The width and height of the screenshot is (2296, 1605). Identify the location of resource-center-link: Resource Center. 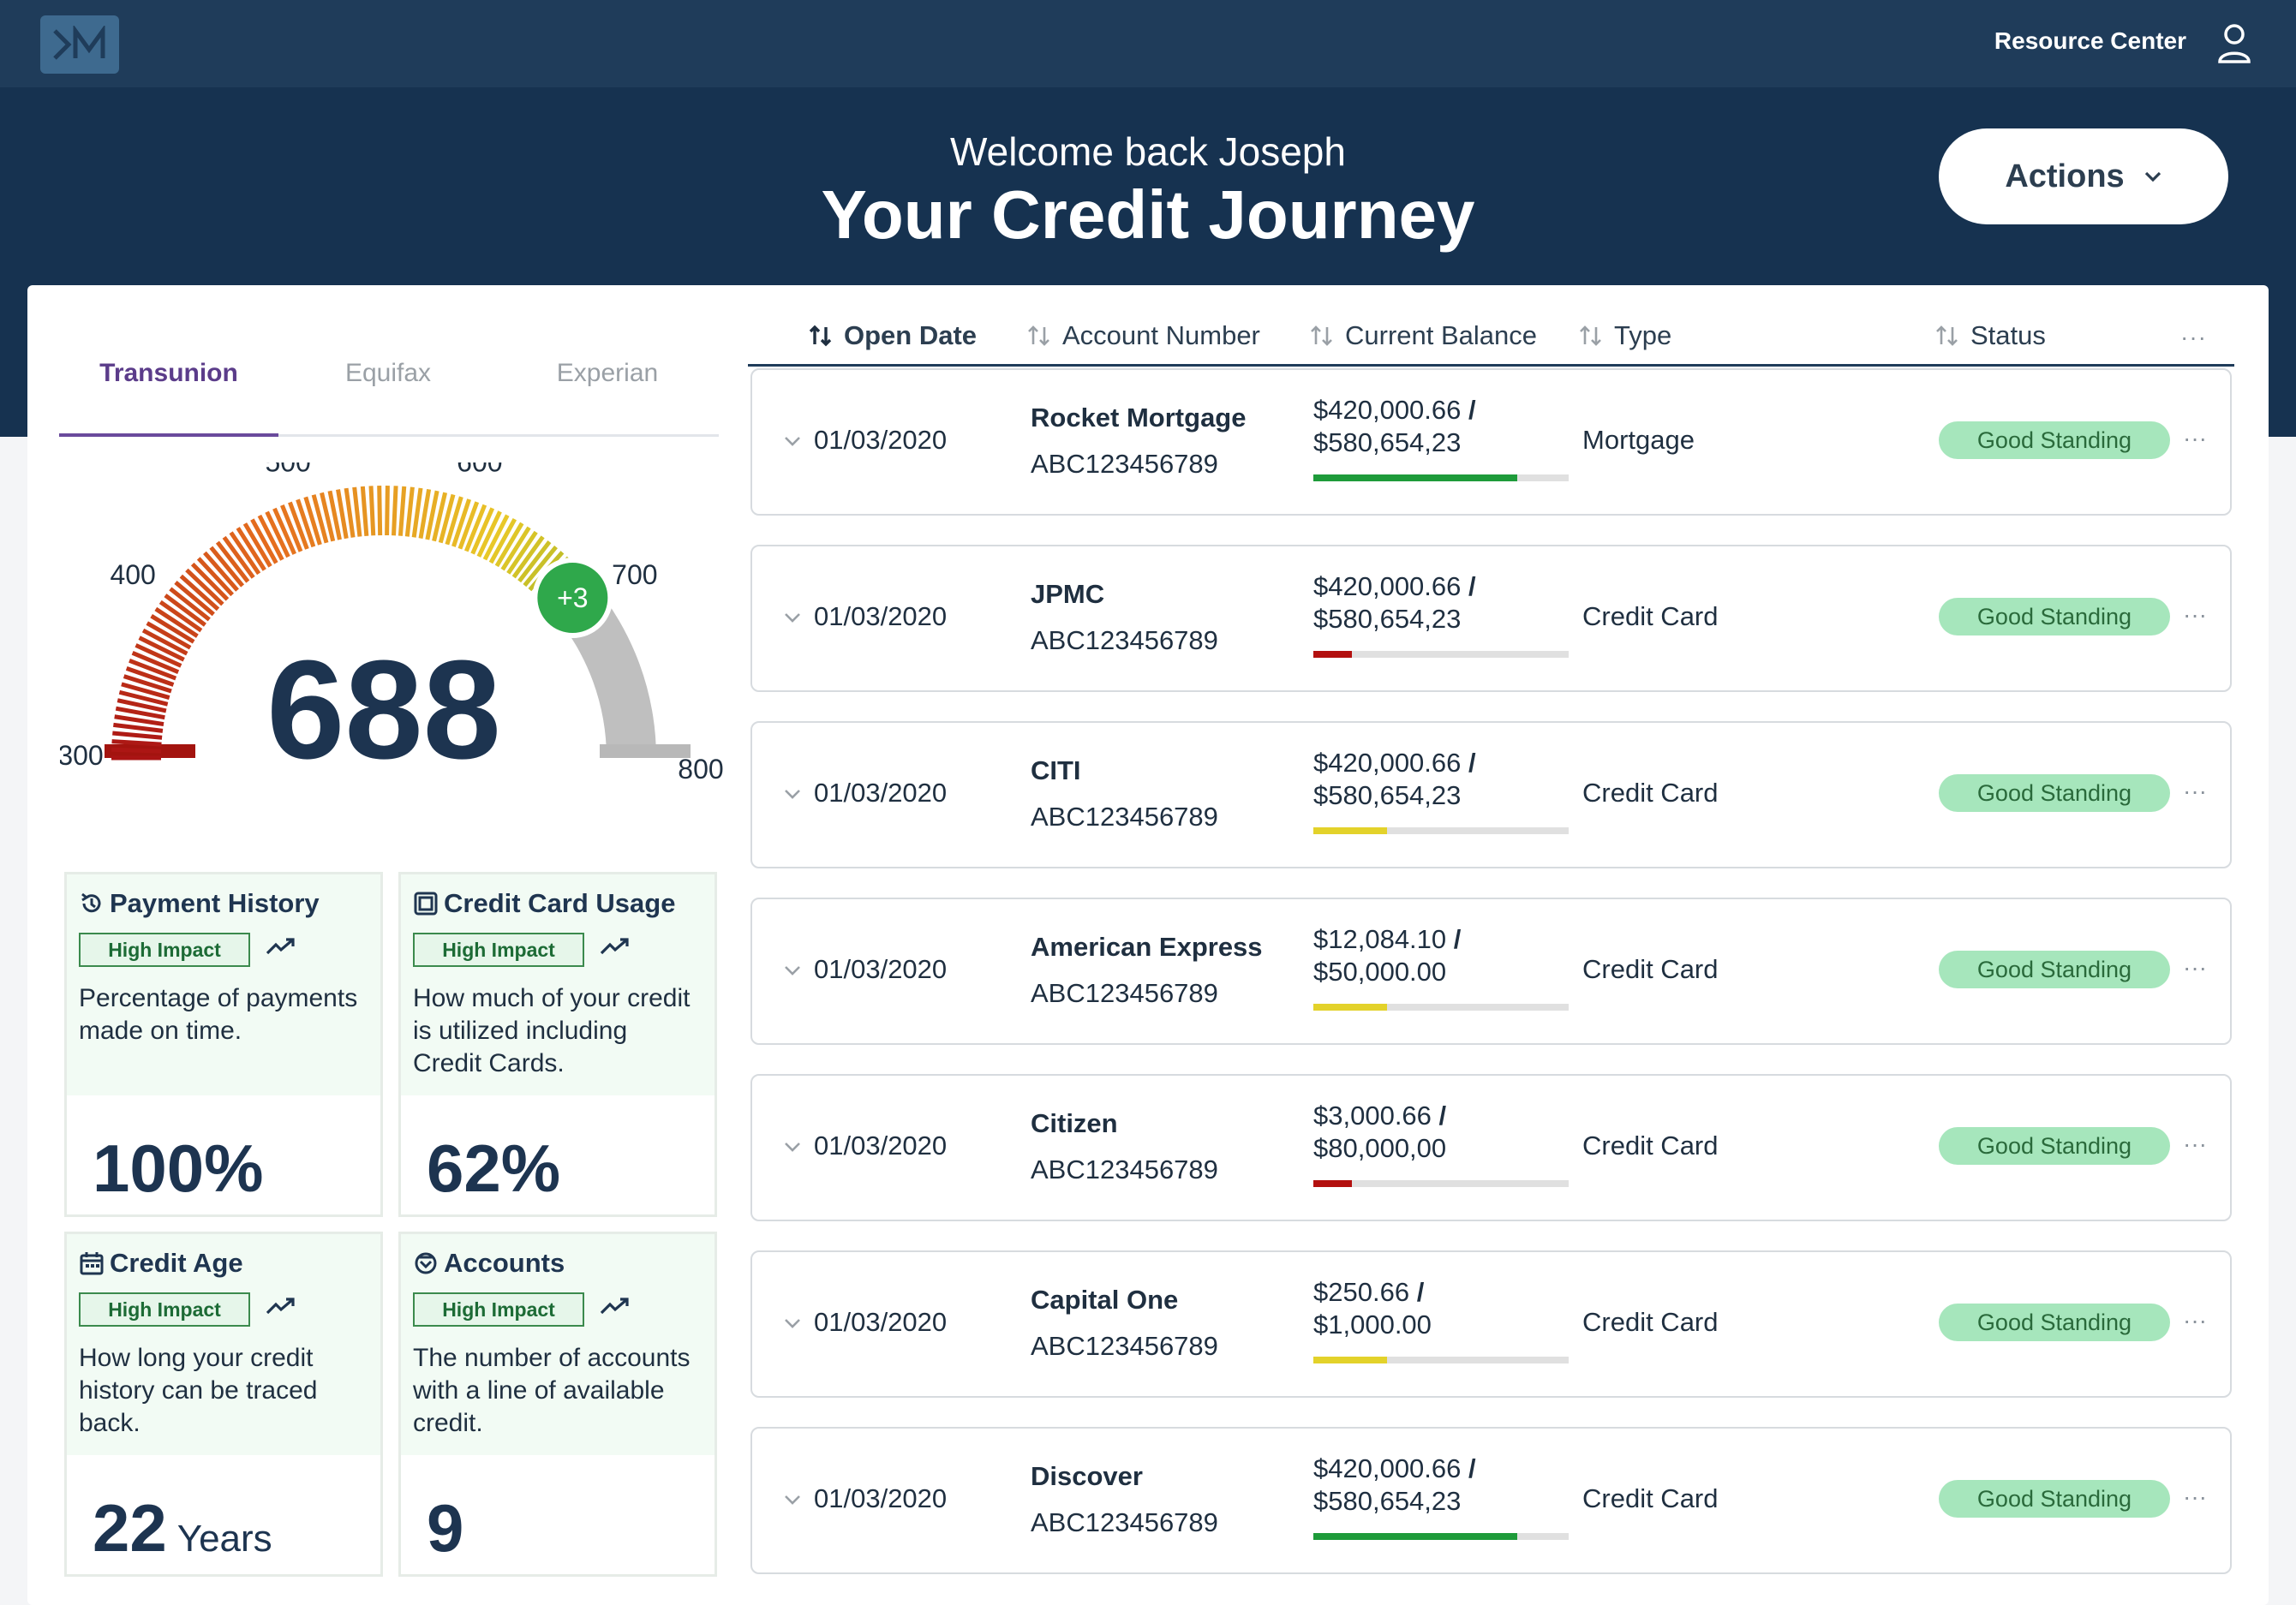
(2090, 40).